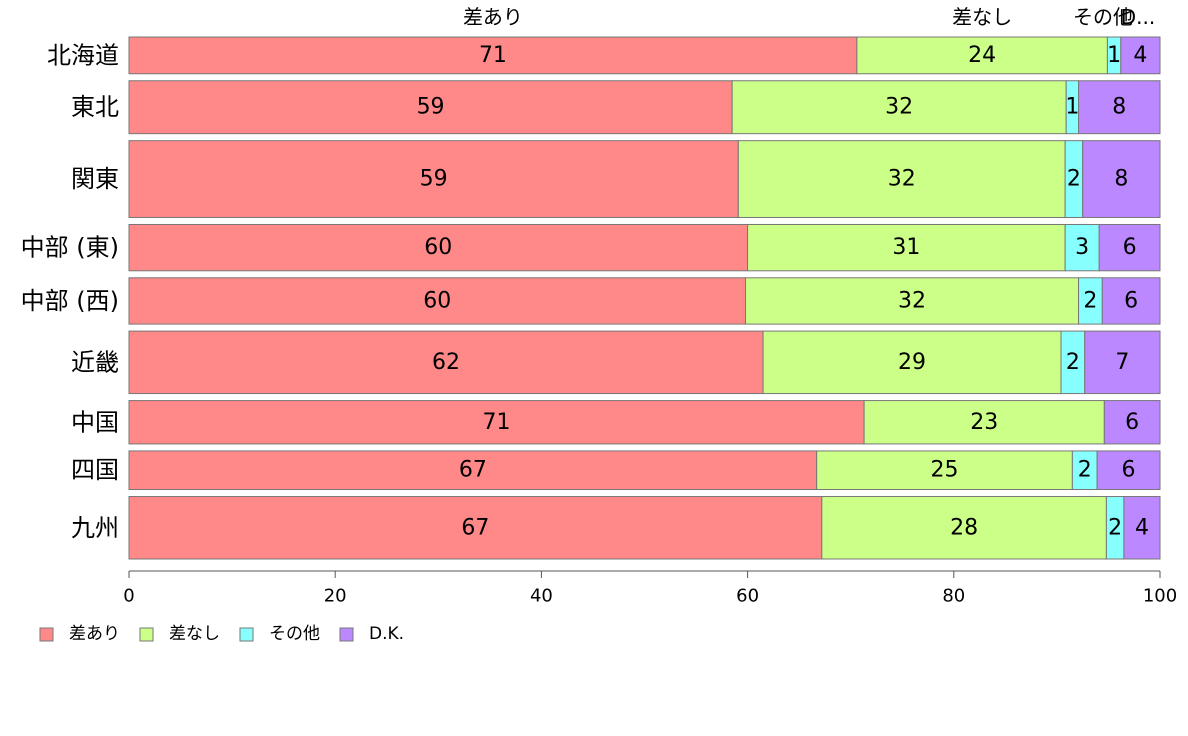 The width and height of the screenshot is (1188, 736). I want to click on top-series-label: 差なし, so click(982, 17).